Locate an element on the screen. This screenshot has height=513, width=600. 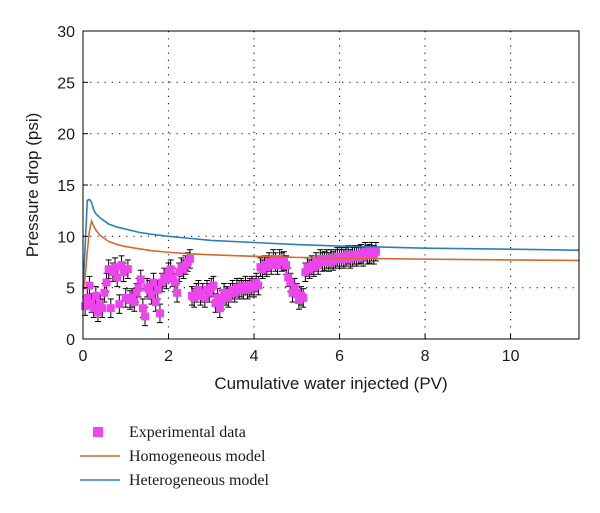
legend-item-2: Heterogeneous model is located at coordinates (175, 480).